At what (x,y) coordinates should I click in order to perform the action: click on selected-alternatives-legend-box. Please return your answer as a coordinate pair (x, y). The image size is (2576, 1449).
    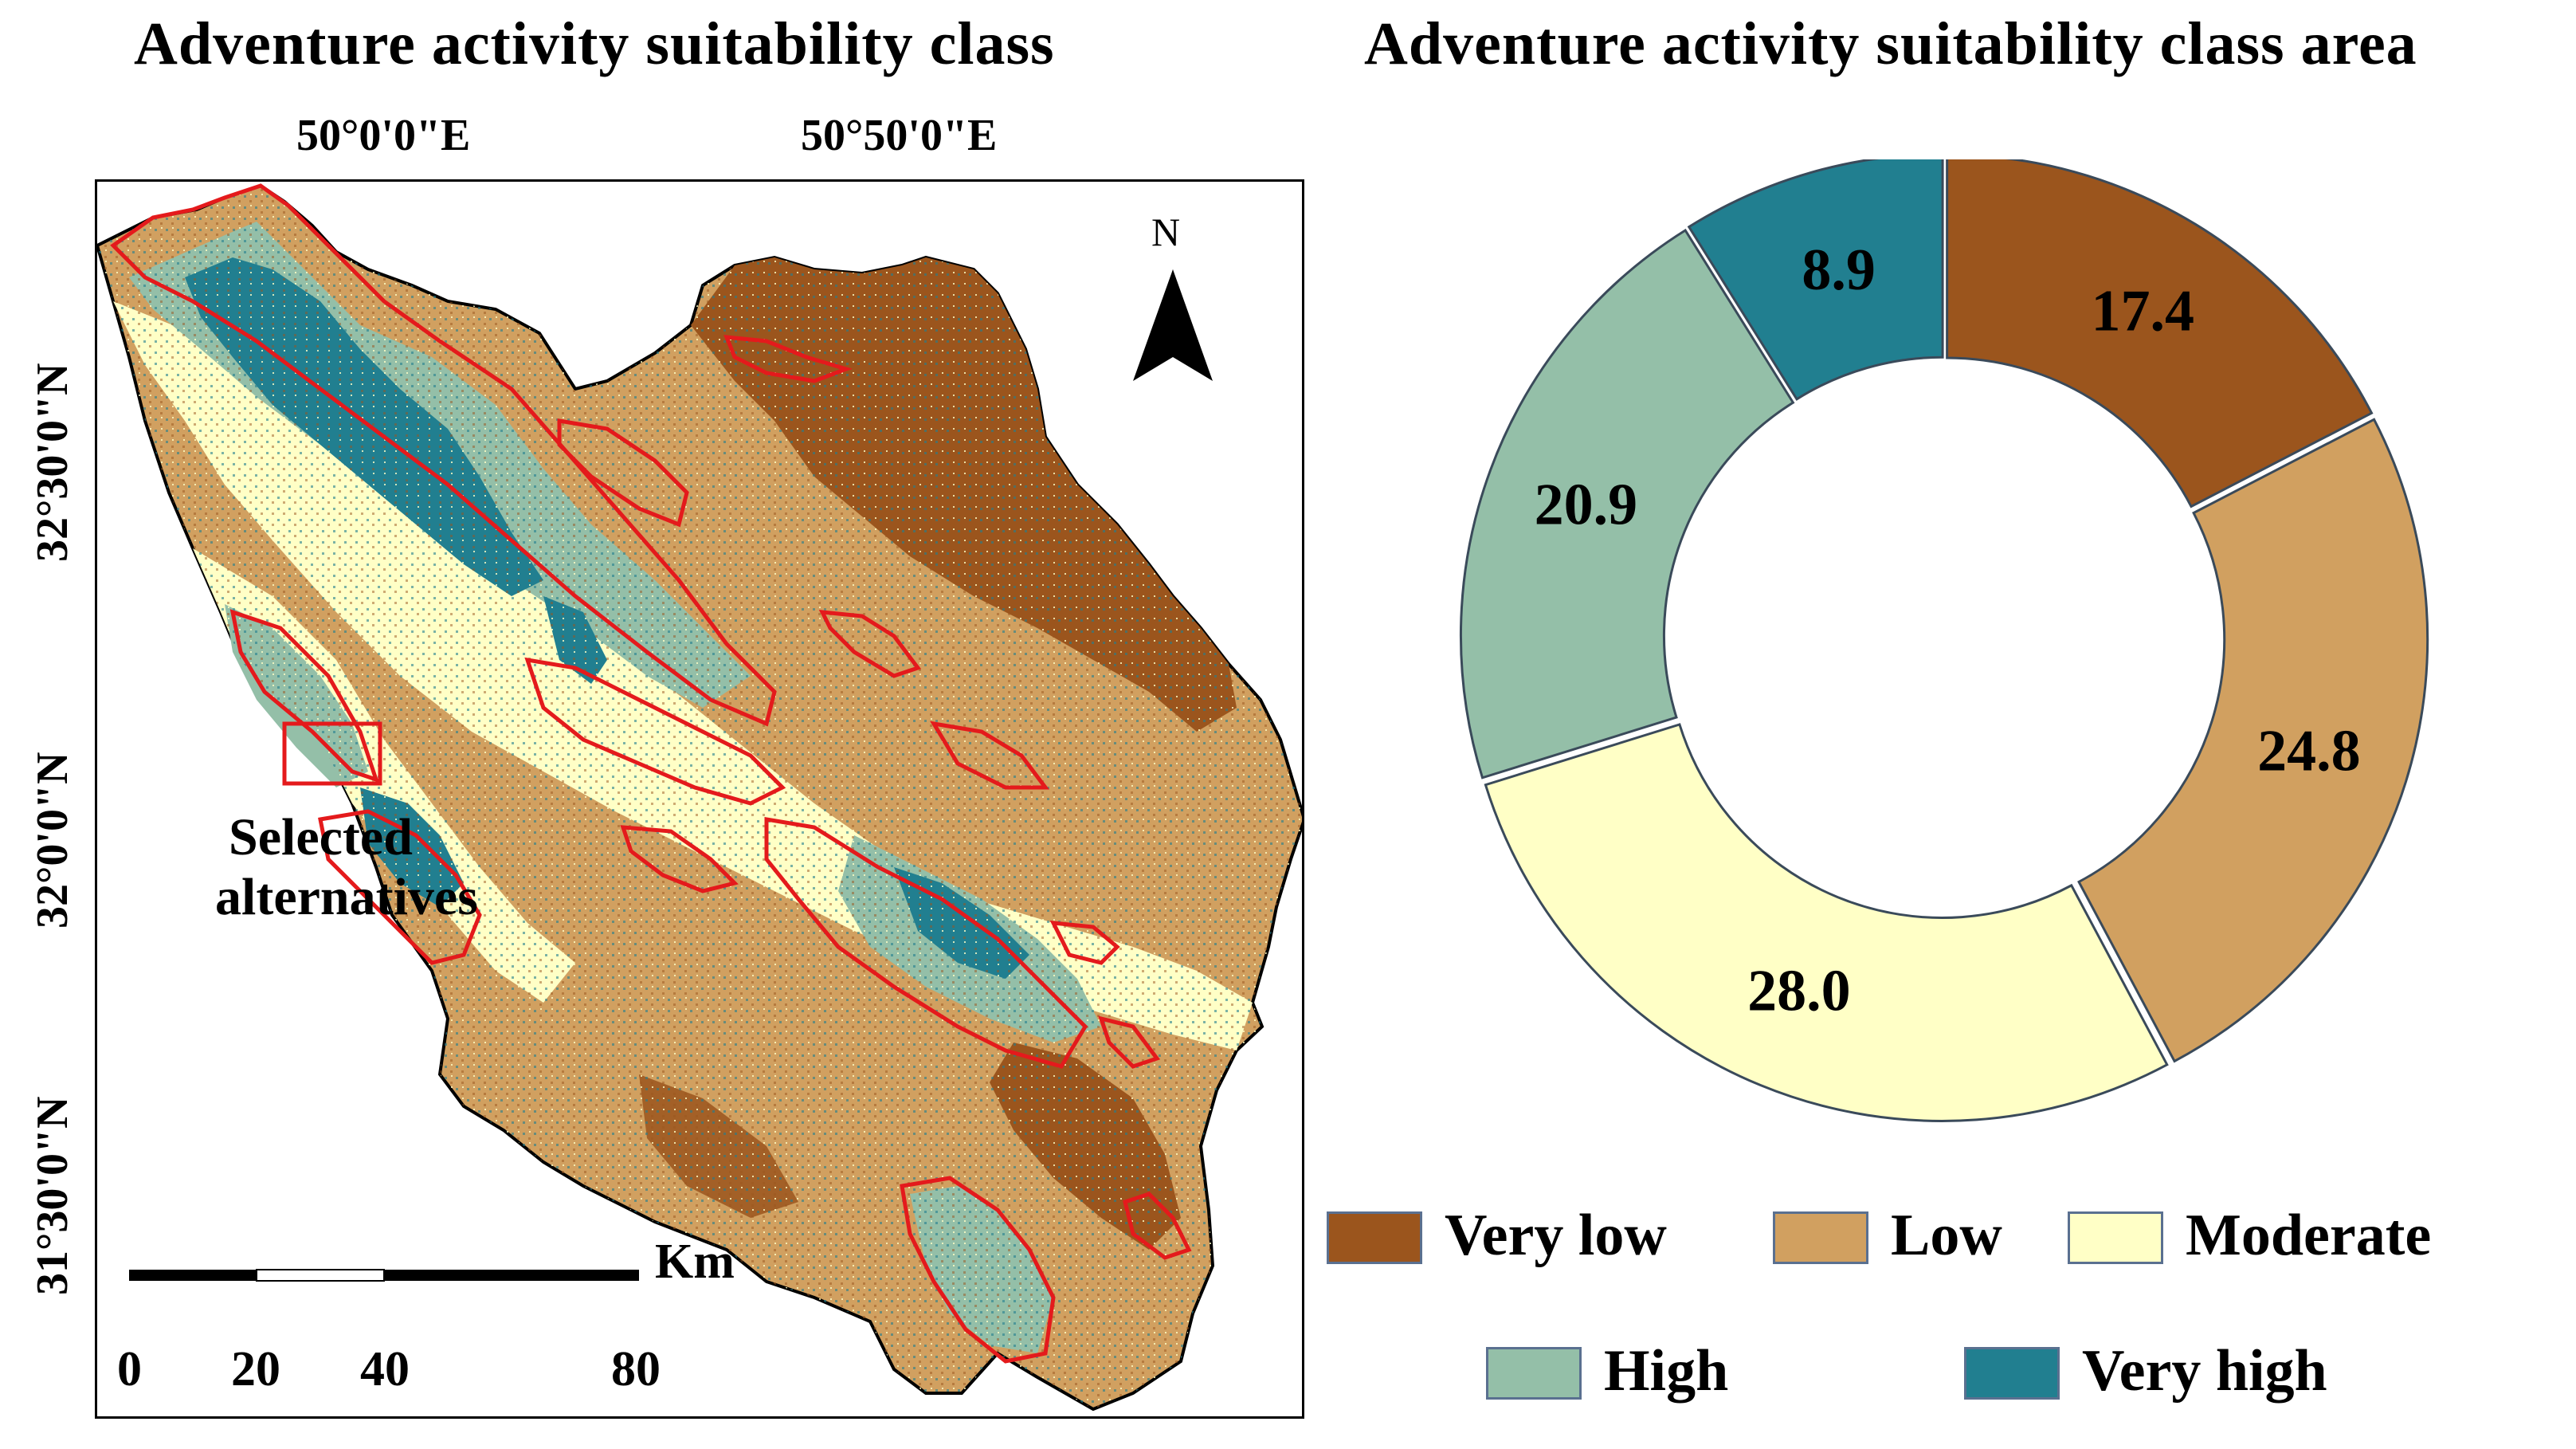
    Looking at the image, I should click on (332, 753).